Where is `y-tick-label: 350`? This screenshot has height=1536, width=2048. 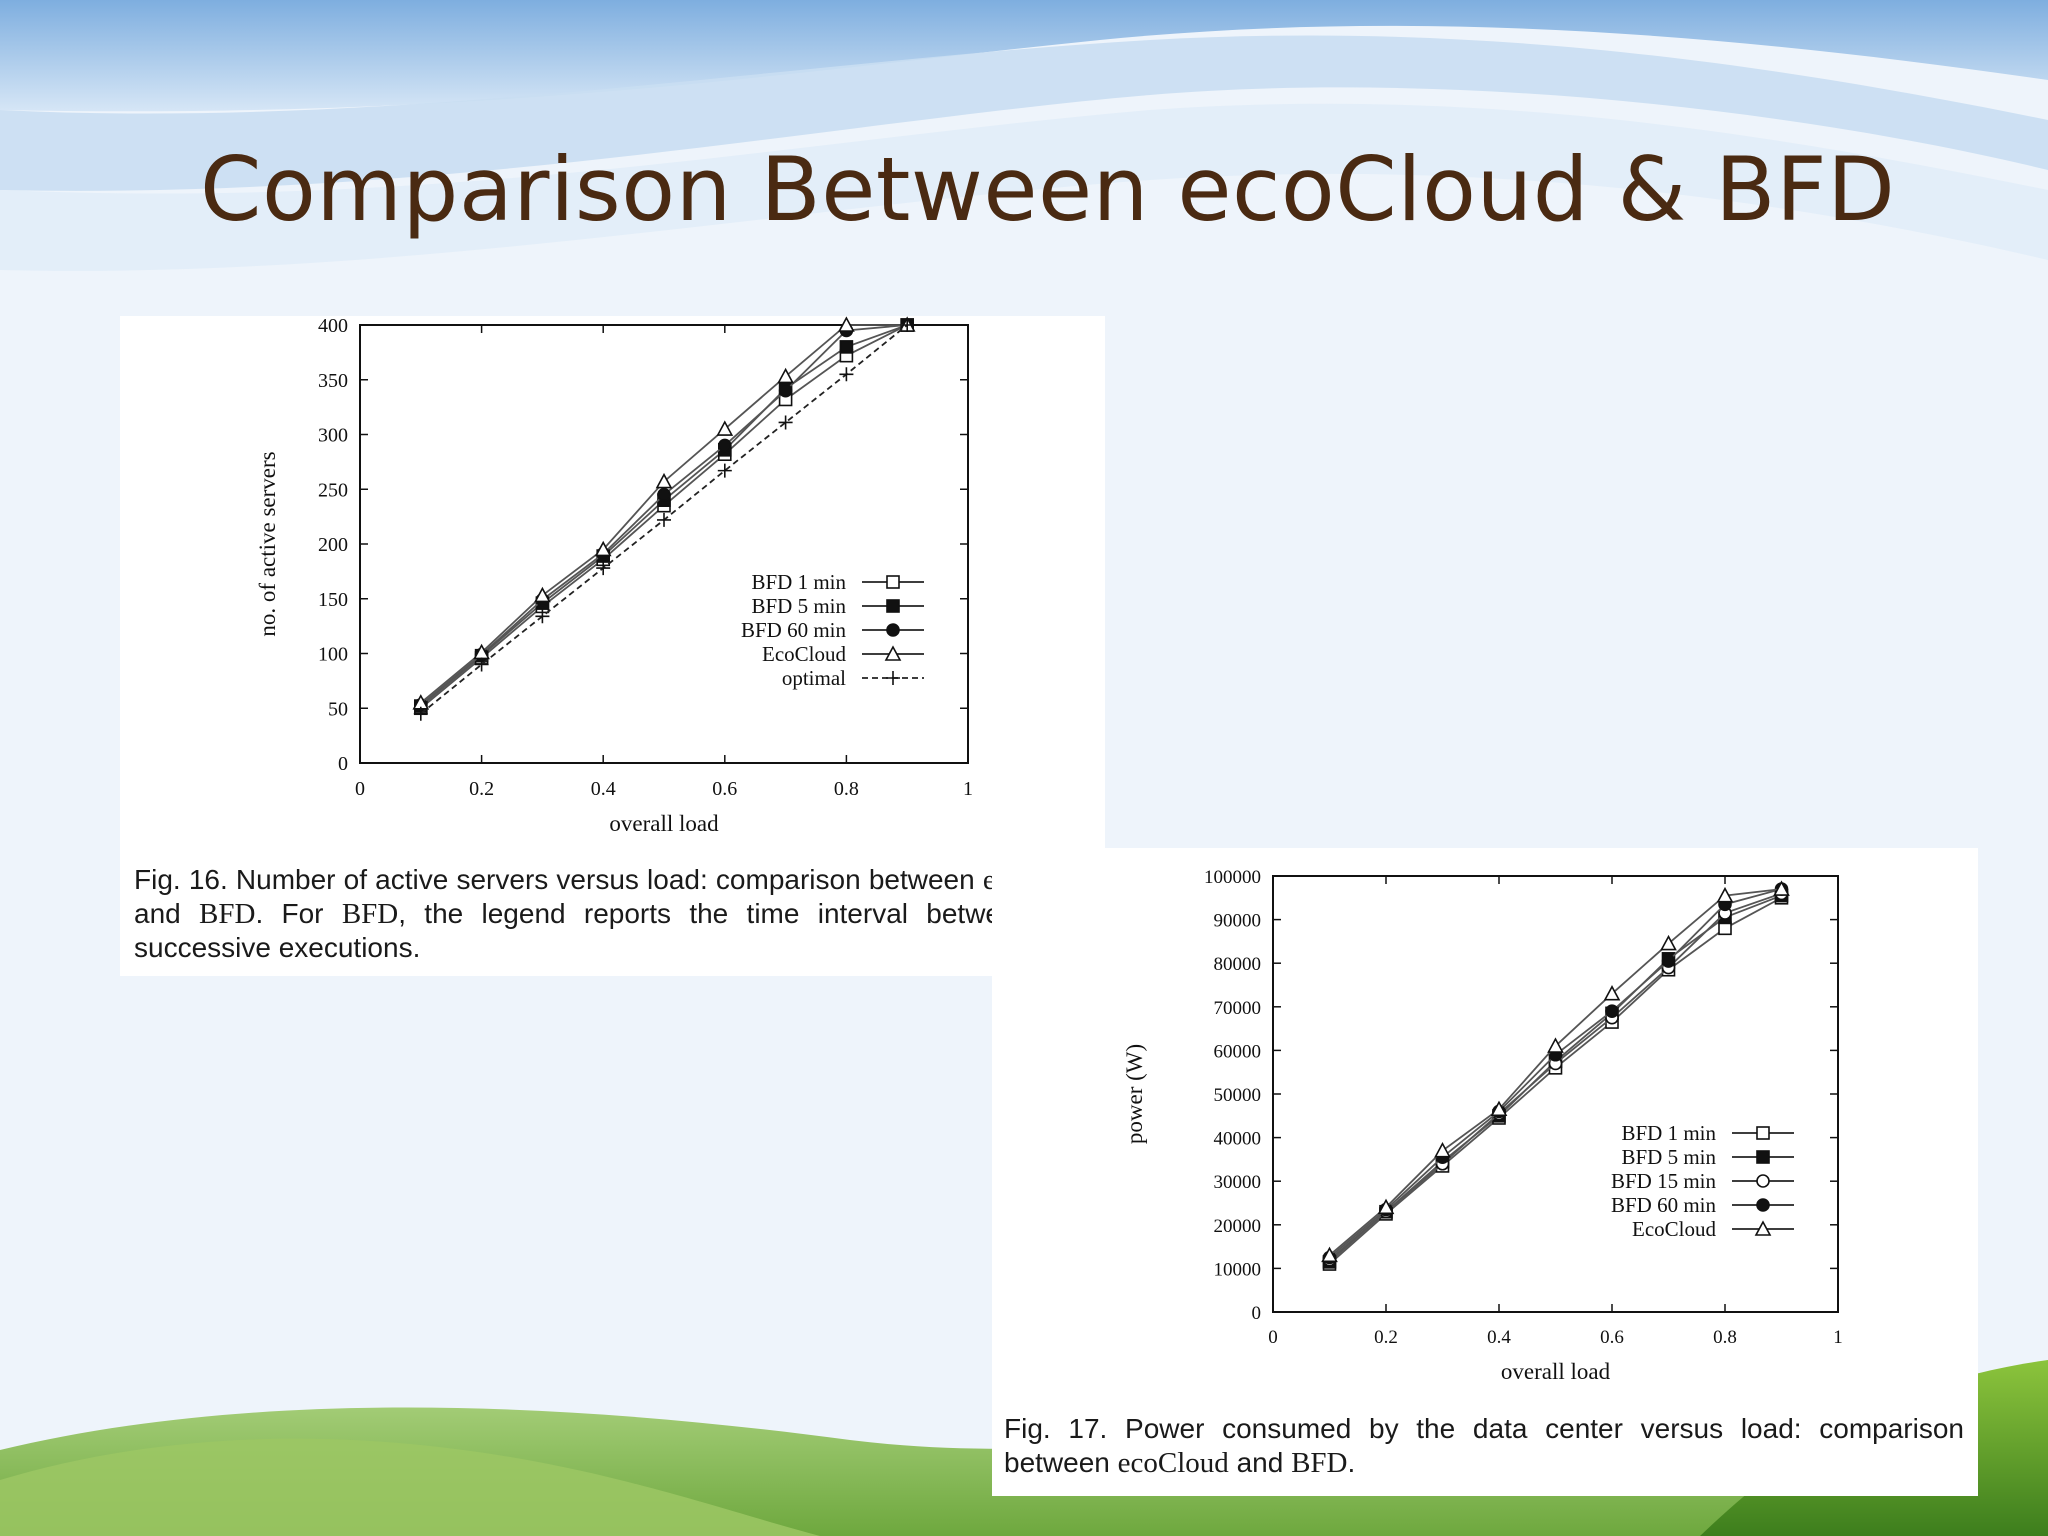
y-tick-label: 350 is located at coordinates (333, 381).